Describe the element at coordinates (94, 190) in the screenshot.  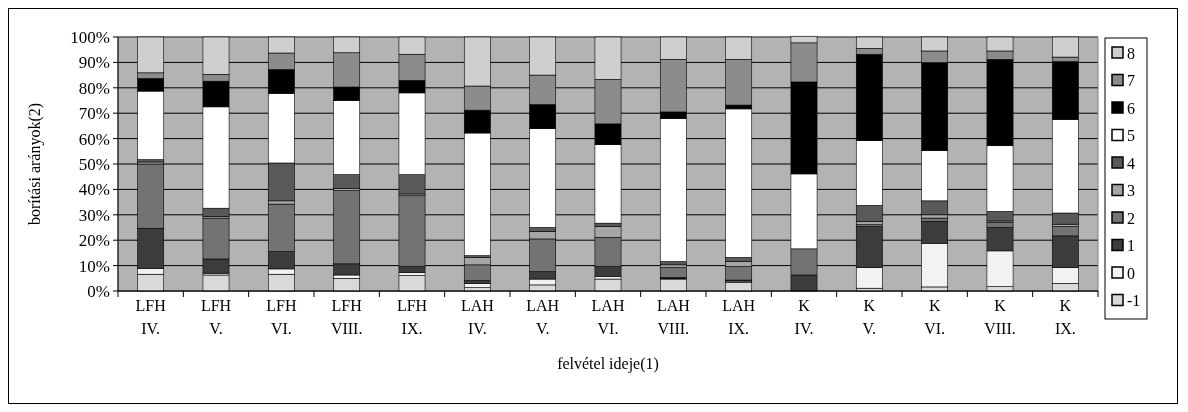
I see `y-tick-label: 40%` at that location.